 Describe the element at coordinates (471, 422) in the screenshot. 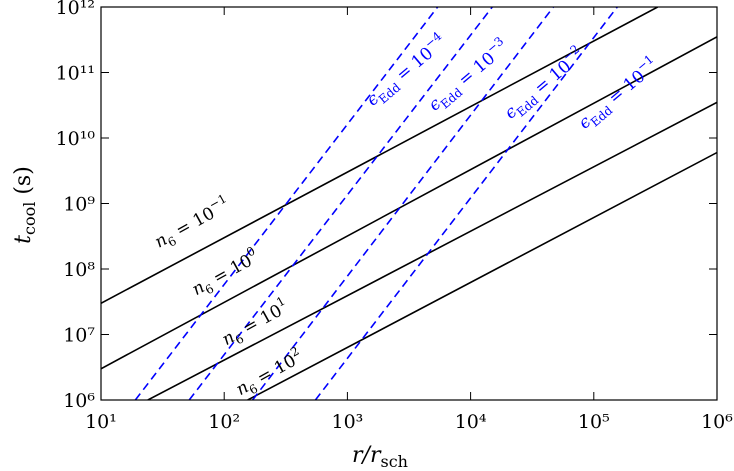

I see `x-tick-label: 10⁴` at that location.